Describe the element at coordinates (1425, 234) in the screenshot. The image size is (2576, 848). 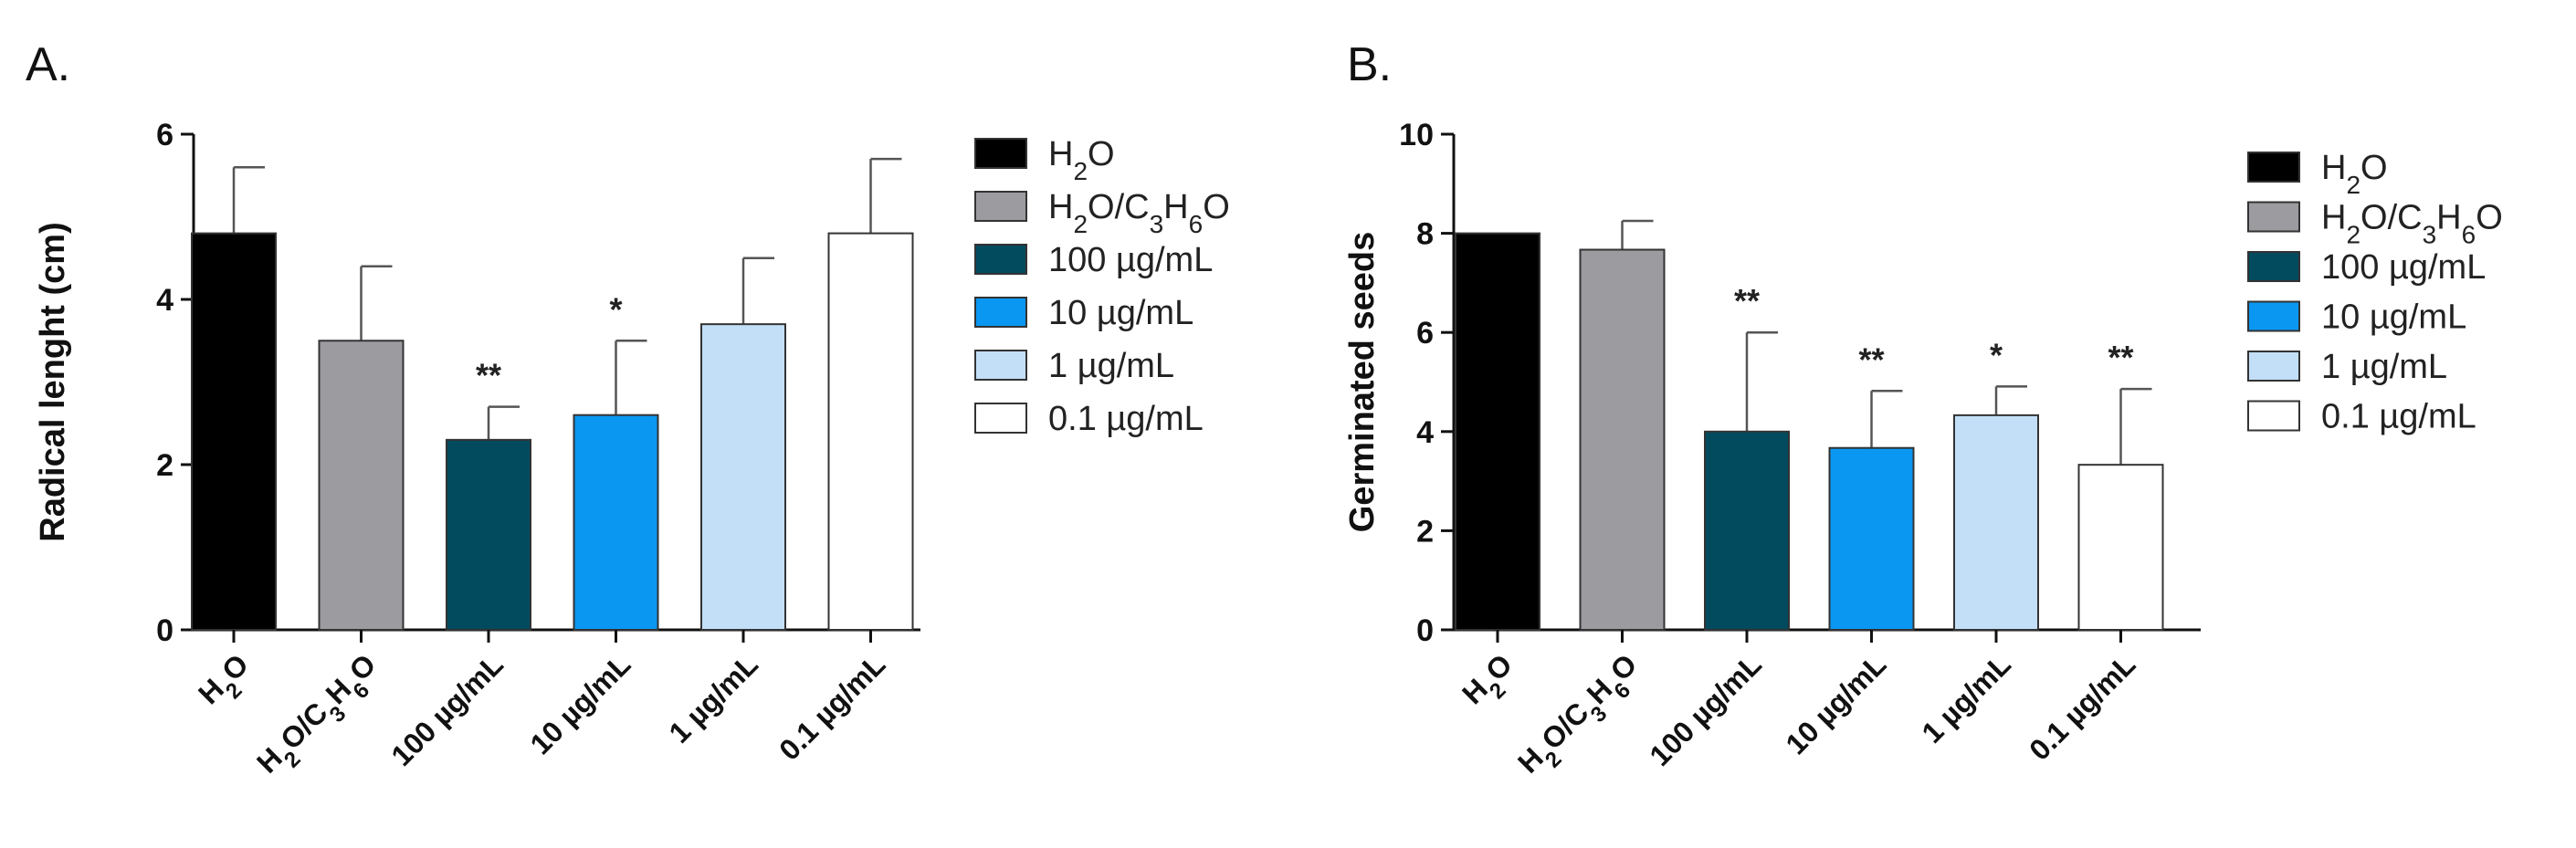
I see `y-tick-label: 8` at that location.